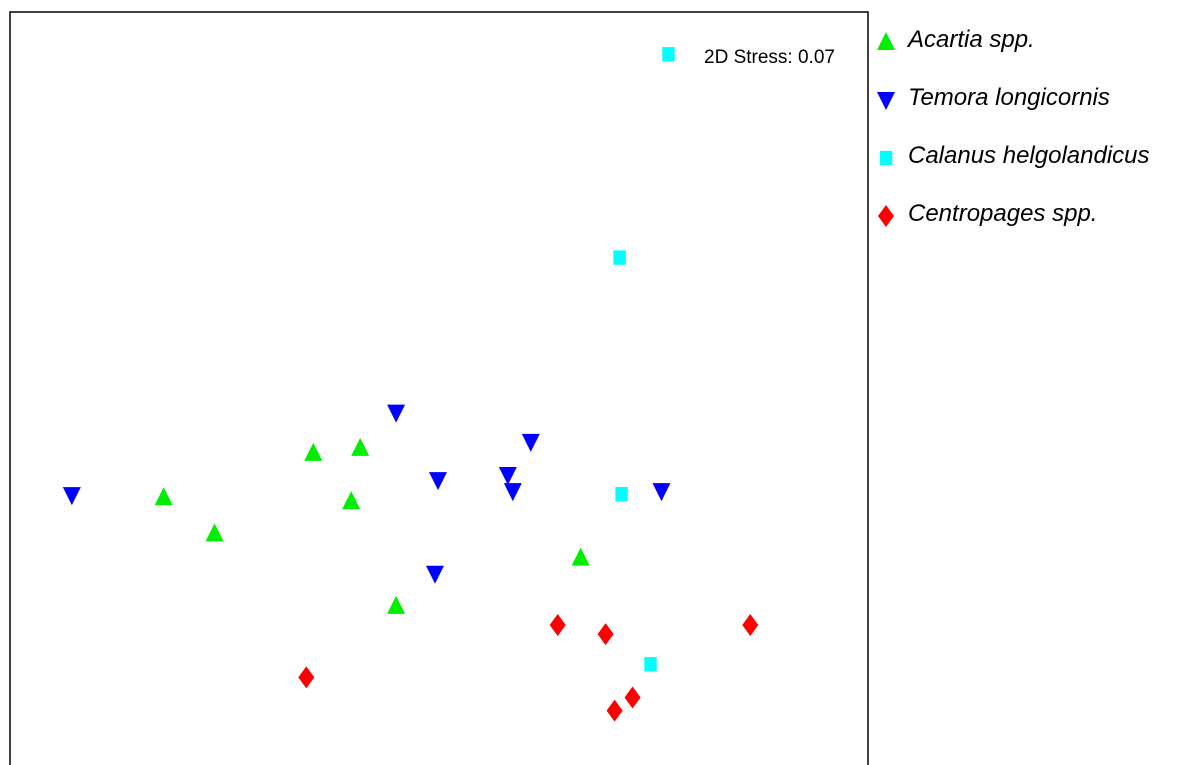  What do you see at coordinates (1003, 213) in the screenshot?
I see `legend-label: Centropages spp.` at bounding box center [1003, 213].